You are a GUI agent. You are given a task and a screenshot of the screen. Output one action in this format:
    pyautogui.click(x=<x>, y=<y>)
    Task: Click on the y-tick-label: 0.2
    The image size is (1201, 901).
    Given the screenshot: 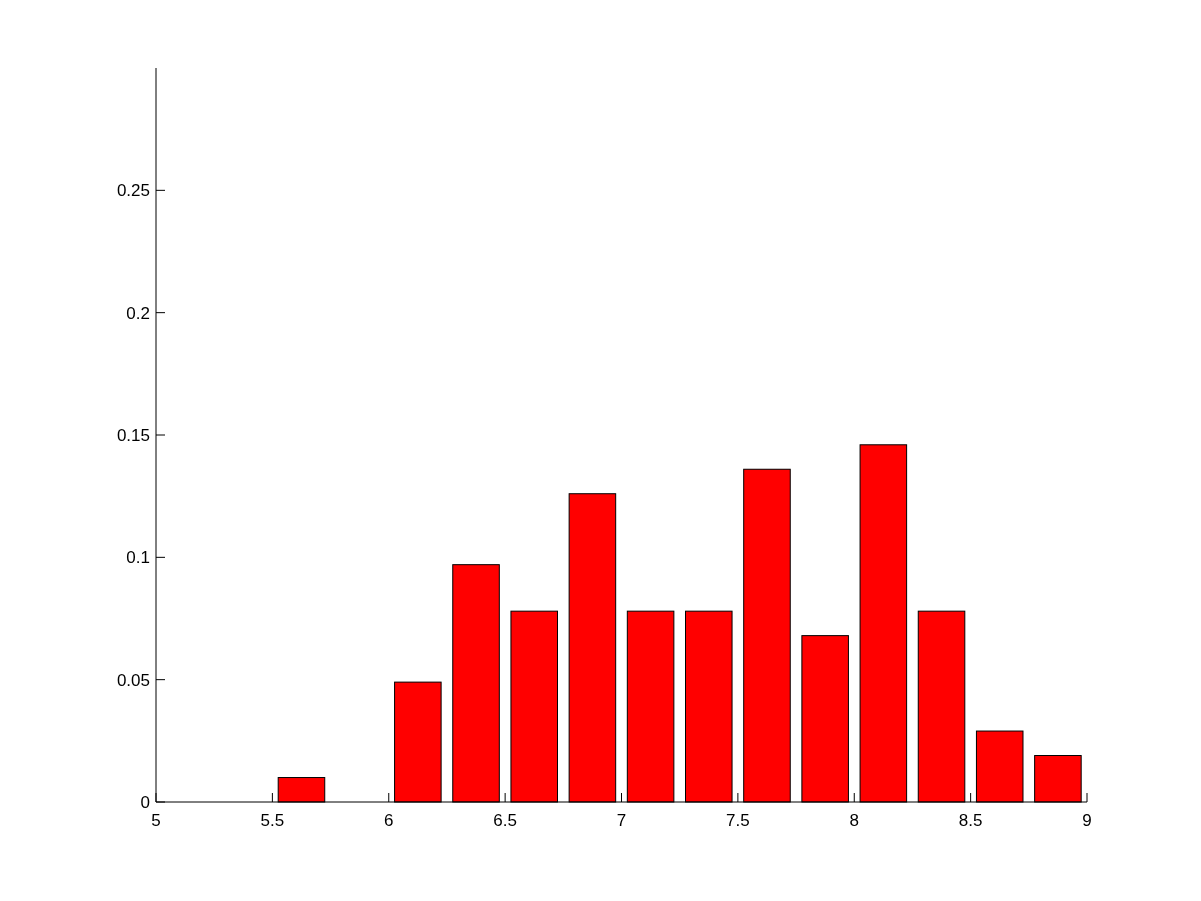 What is the action you would take?
    pyautogui.click(x=138, y=313)
    